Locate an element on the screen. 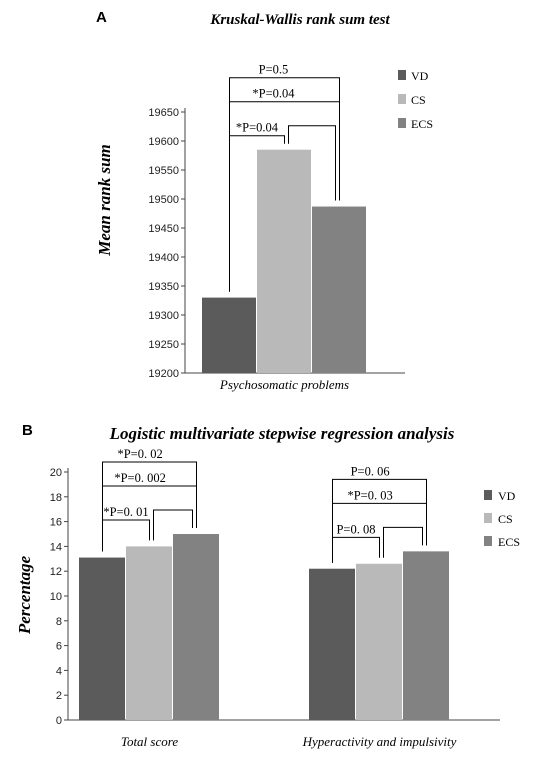 This screenshot has width=536, height=760. chart-b-significance-label: *P=0. 002 is located at coordinates (140, 478).